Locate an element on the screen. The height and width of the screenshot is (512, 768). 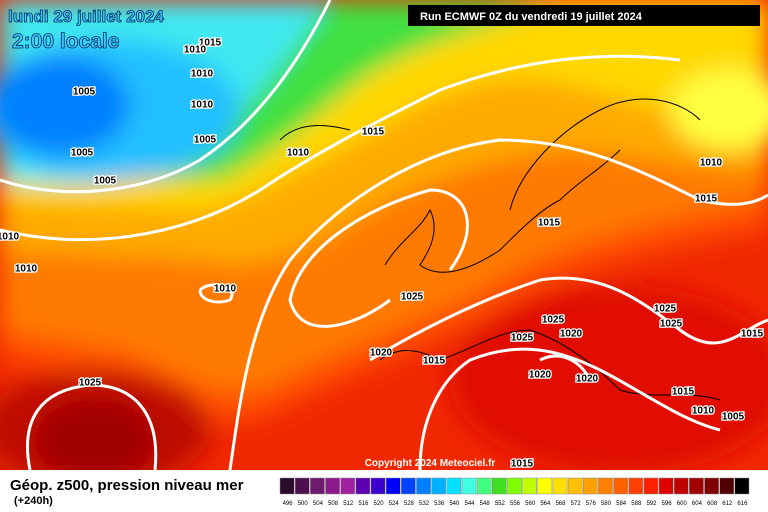
legend-label: 592 is located at coordinates (651, 504).